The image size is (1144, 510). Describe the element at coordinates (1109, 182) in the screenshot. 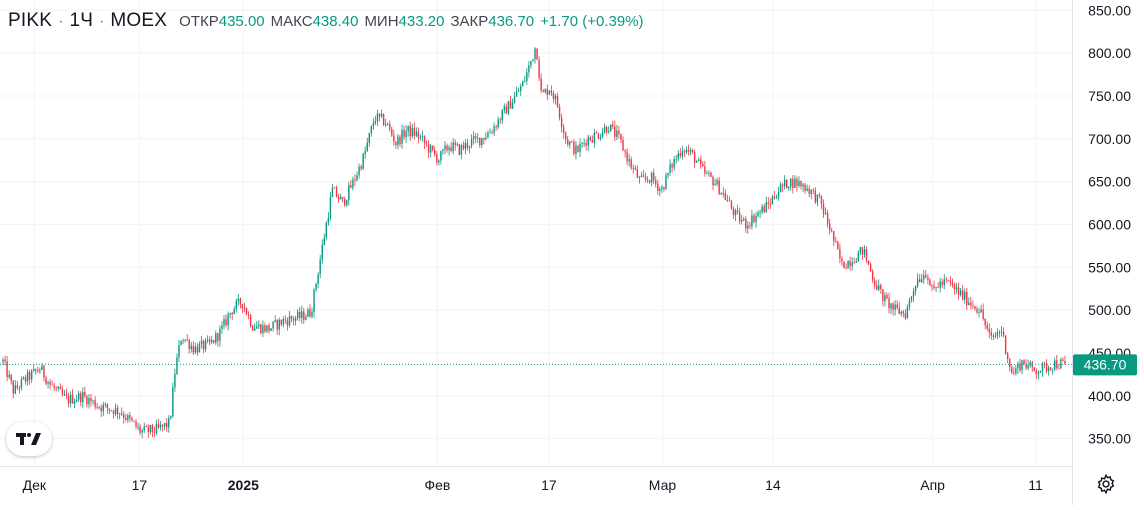

I see `y-axis-tick-label: 650.00` at that location.